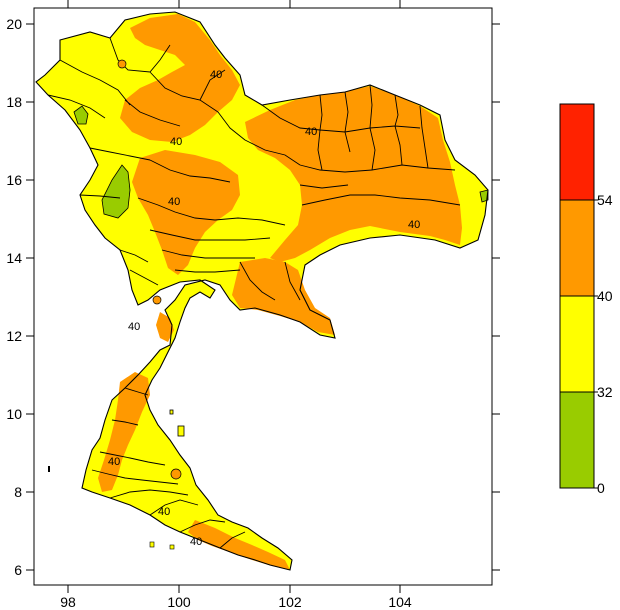 The width and height of the screenshot is (620, 610). What do you see at coordinates (180, 78) in the screenshot?
I see `orange-region-north` at bounding box center [180, 78].